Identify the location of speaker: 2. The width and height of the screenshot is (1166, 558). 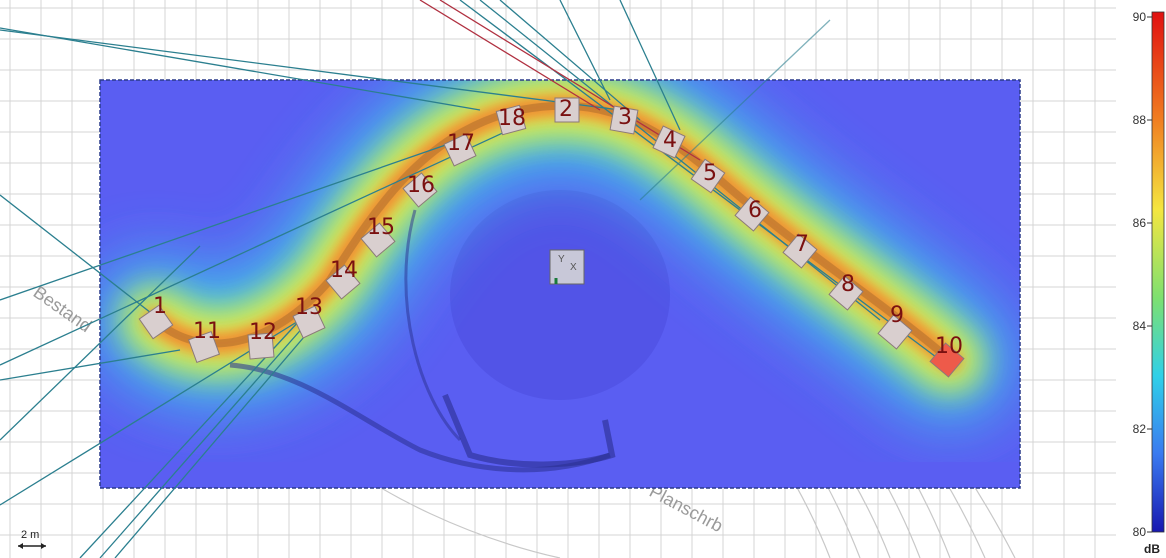
(567, 110).